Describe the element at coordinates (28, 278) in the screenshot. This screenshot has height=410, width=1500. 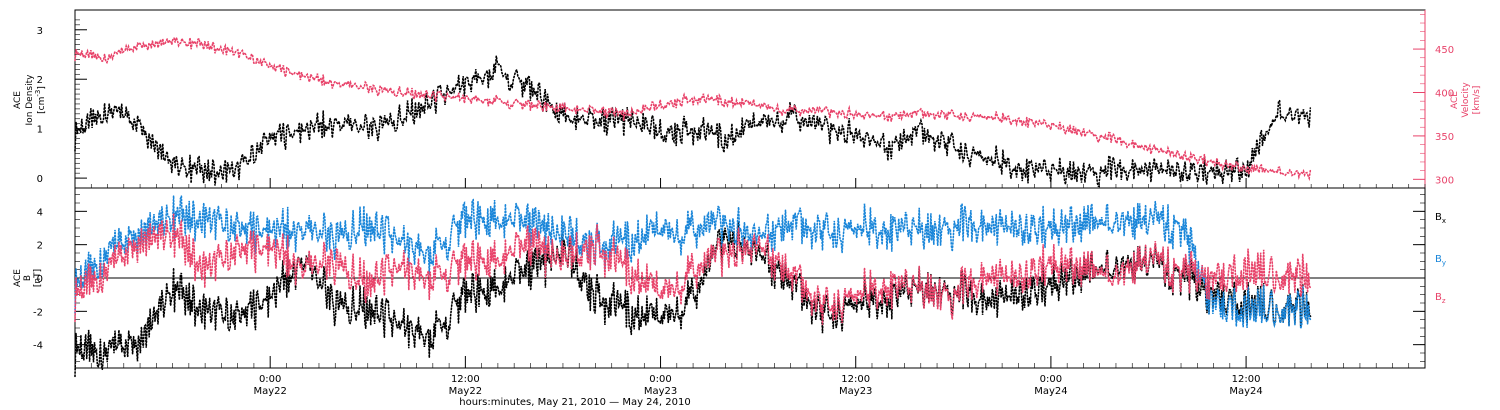
I see `b-axis-label-1: B` at that location.